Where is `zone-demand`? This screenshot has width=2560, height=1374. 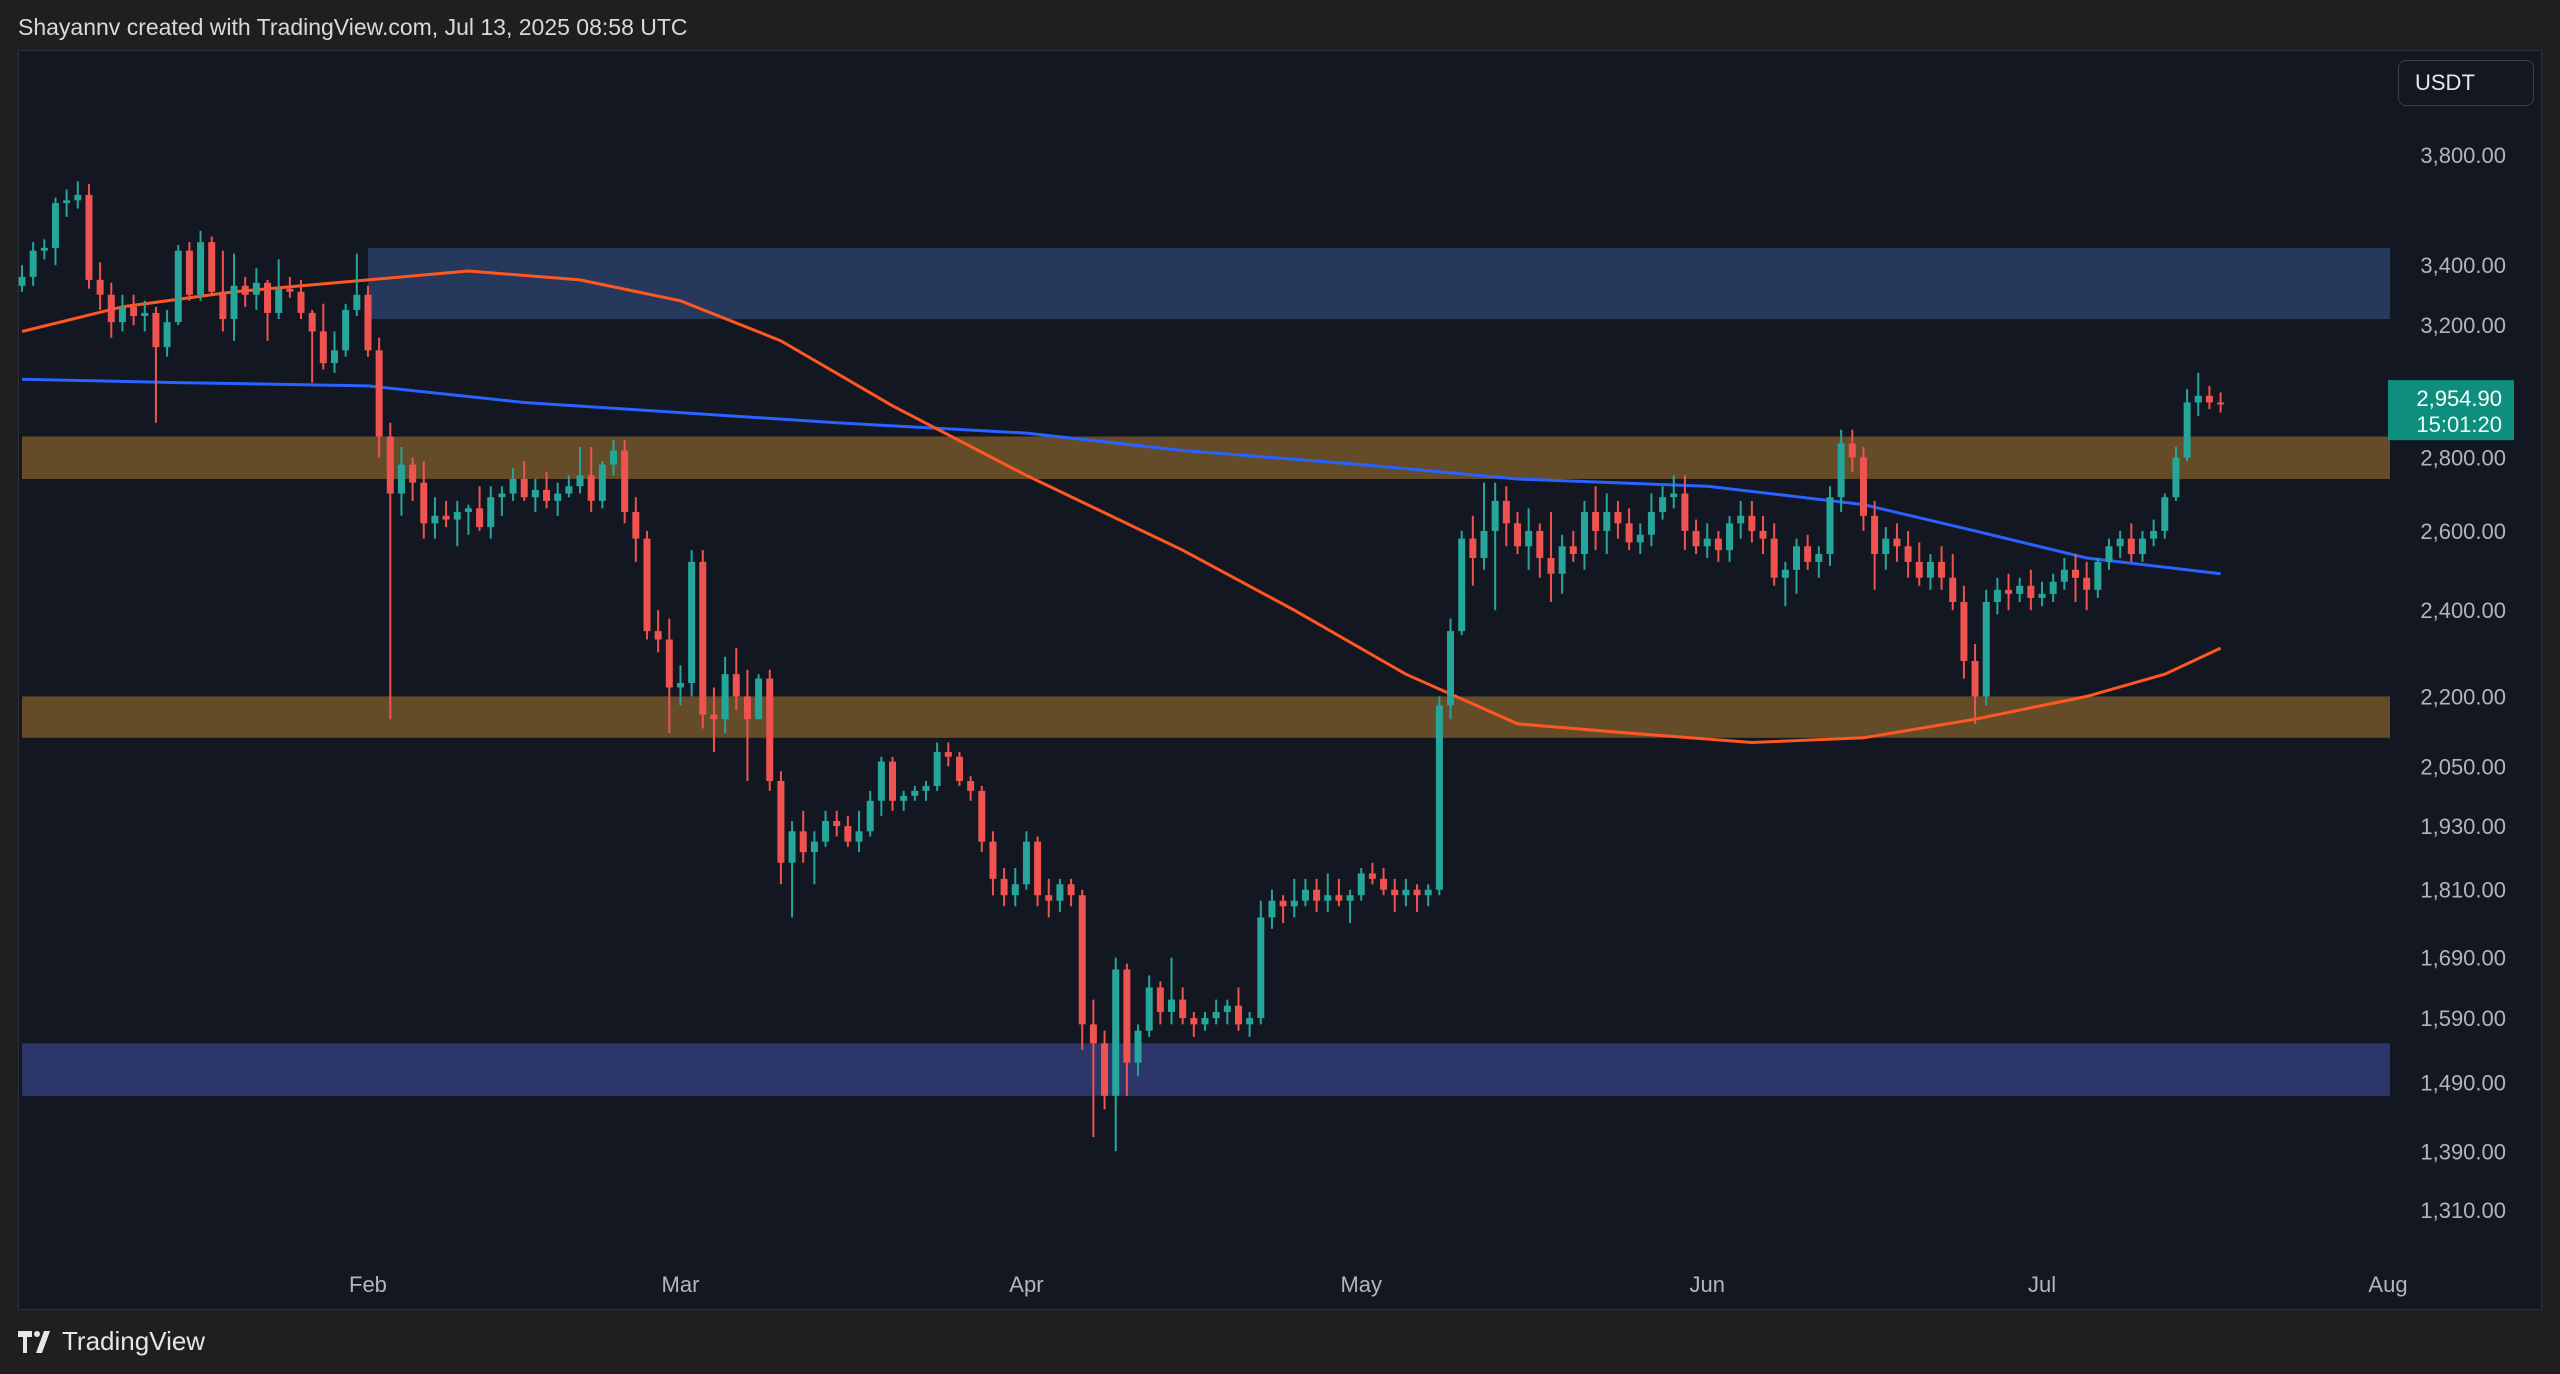
zone-demand is located at coordinates (1206, 1069).